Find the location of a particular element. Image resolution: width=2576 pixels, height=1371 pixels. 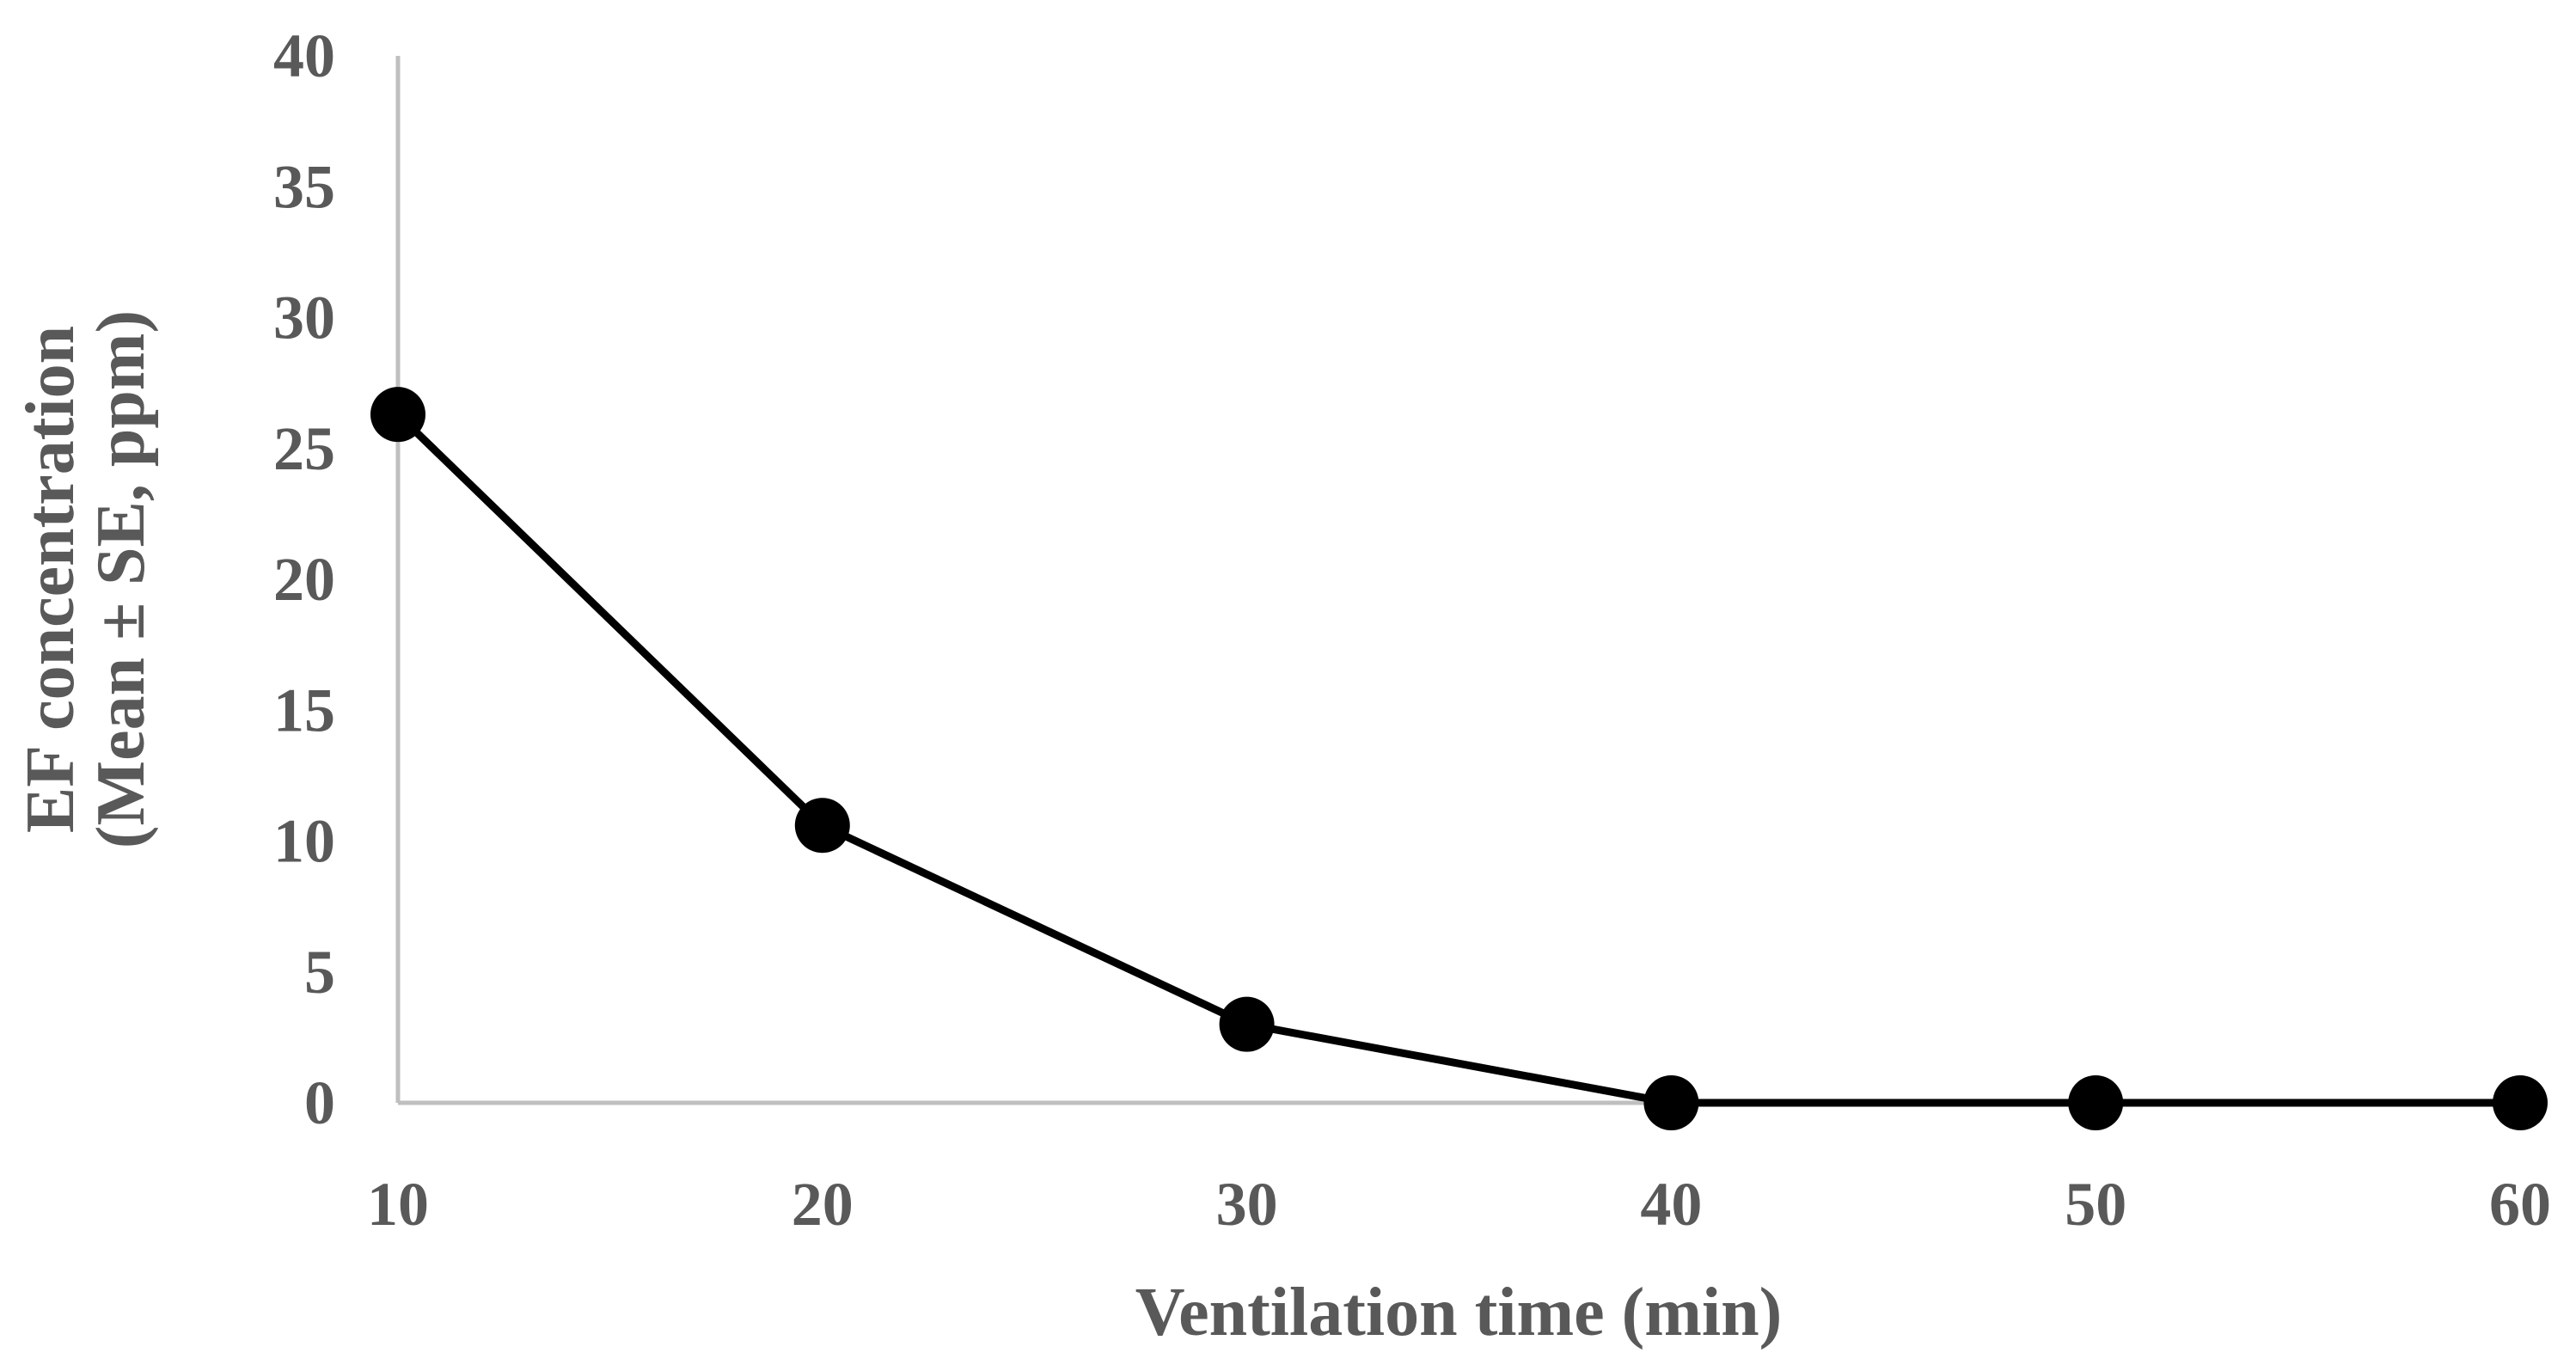

y-axis-title: EF concentration (Mean ± SE, ppm) is located at coordinates (86, 579).